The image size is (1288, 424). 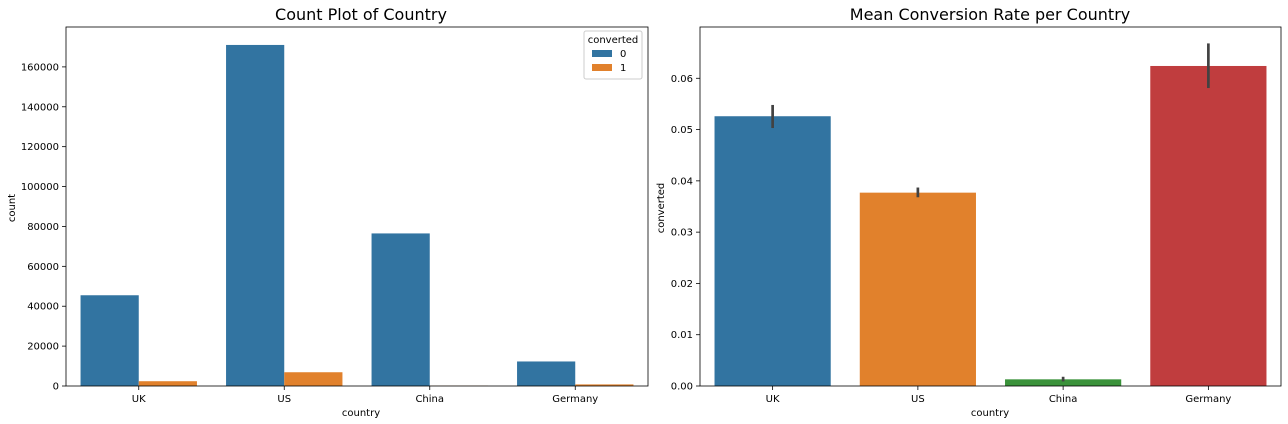 What do you see at coordinates (43, 227) in the screenshot?
I see `y-tick-label: 80000` at bounding box center [43, 227].